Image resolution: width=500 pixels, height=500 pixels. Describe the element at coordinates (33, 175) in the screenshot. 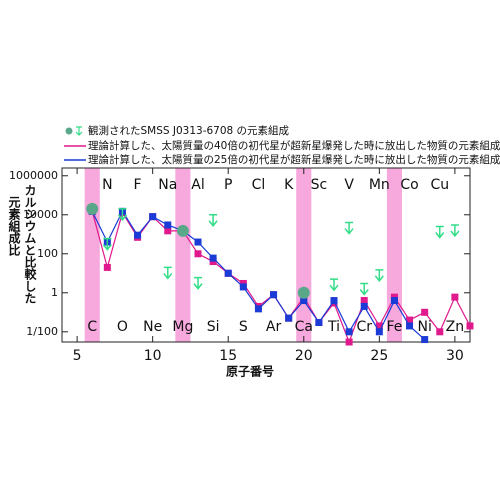

I see `y-tick-label: 1000000` at that location.